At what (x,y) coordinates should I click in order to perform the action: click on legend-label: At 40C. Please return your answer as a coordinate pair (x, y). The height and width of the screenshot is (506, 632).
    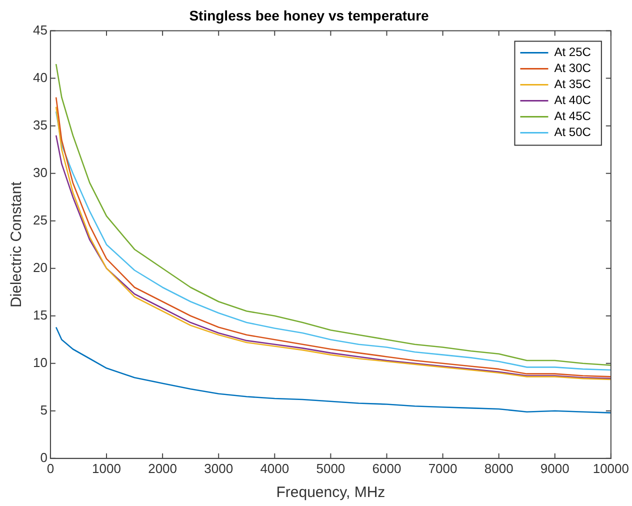
    Looking at the image, I should click on (573, 100).